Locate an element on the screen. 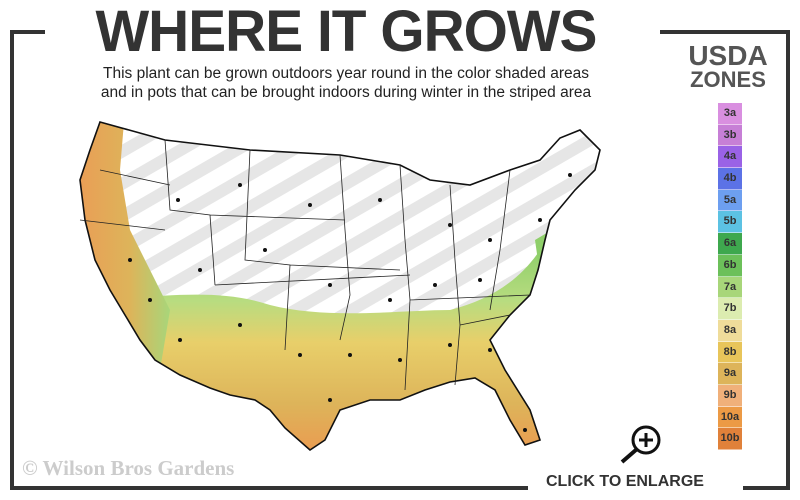 The width and height of the screenshot is (800, 500). legend-zone-7a: 7a is located at coordinates (730, 287).